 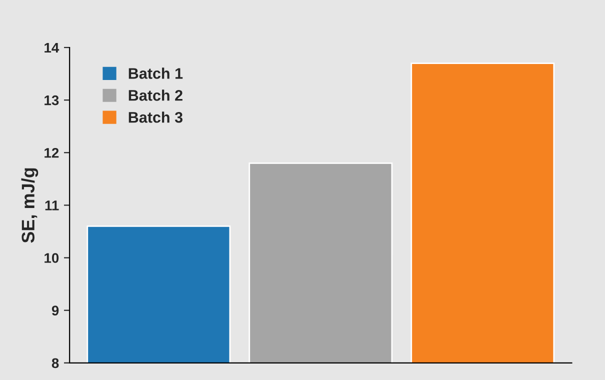 What do you see at coordinates (155, 95) in the screenshot?
I see `legend-label: Batch 2` at bounding box center [155, 95].